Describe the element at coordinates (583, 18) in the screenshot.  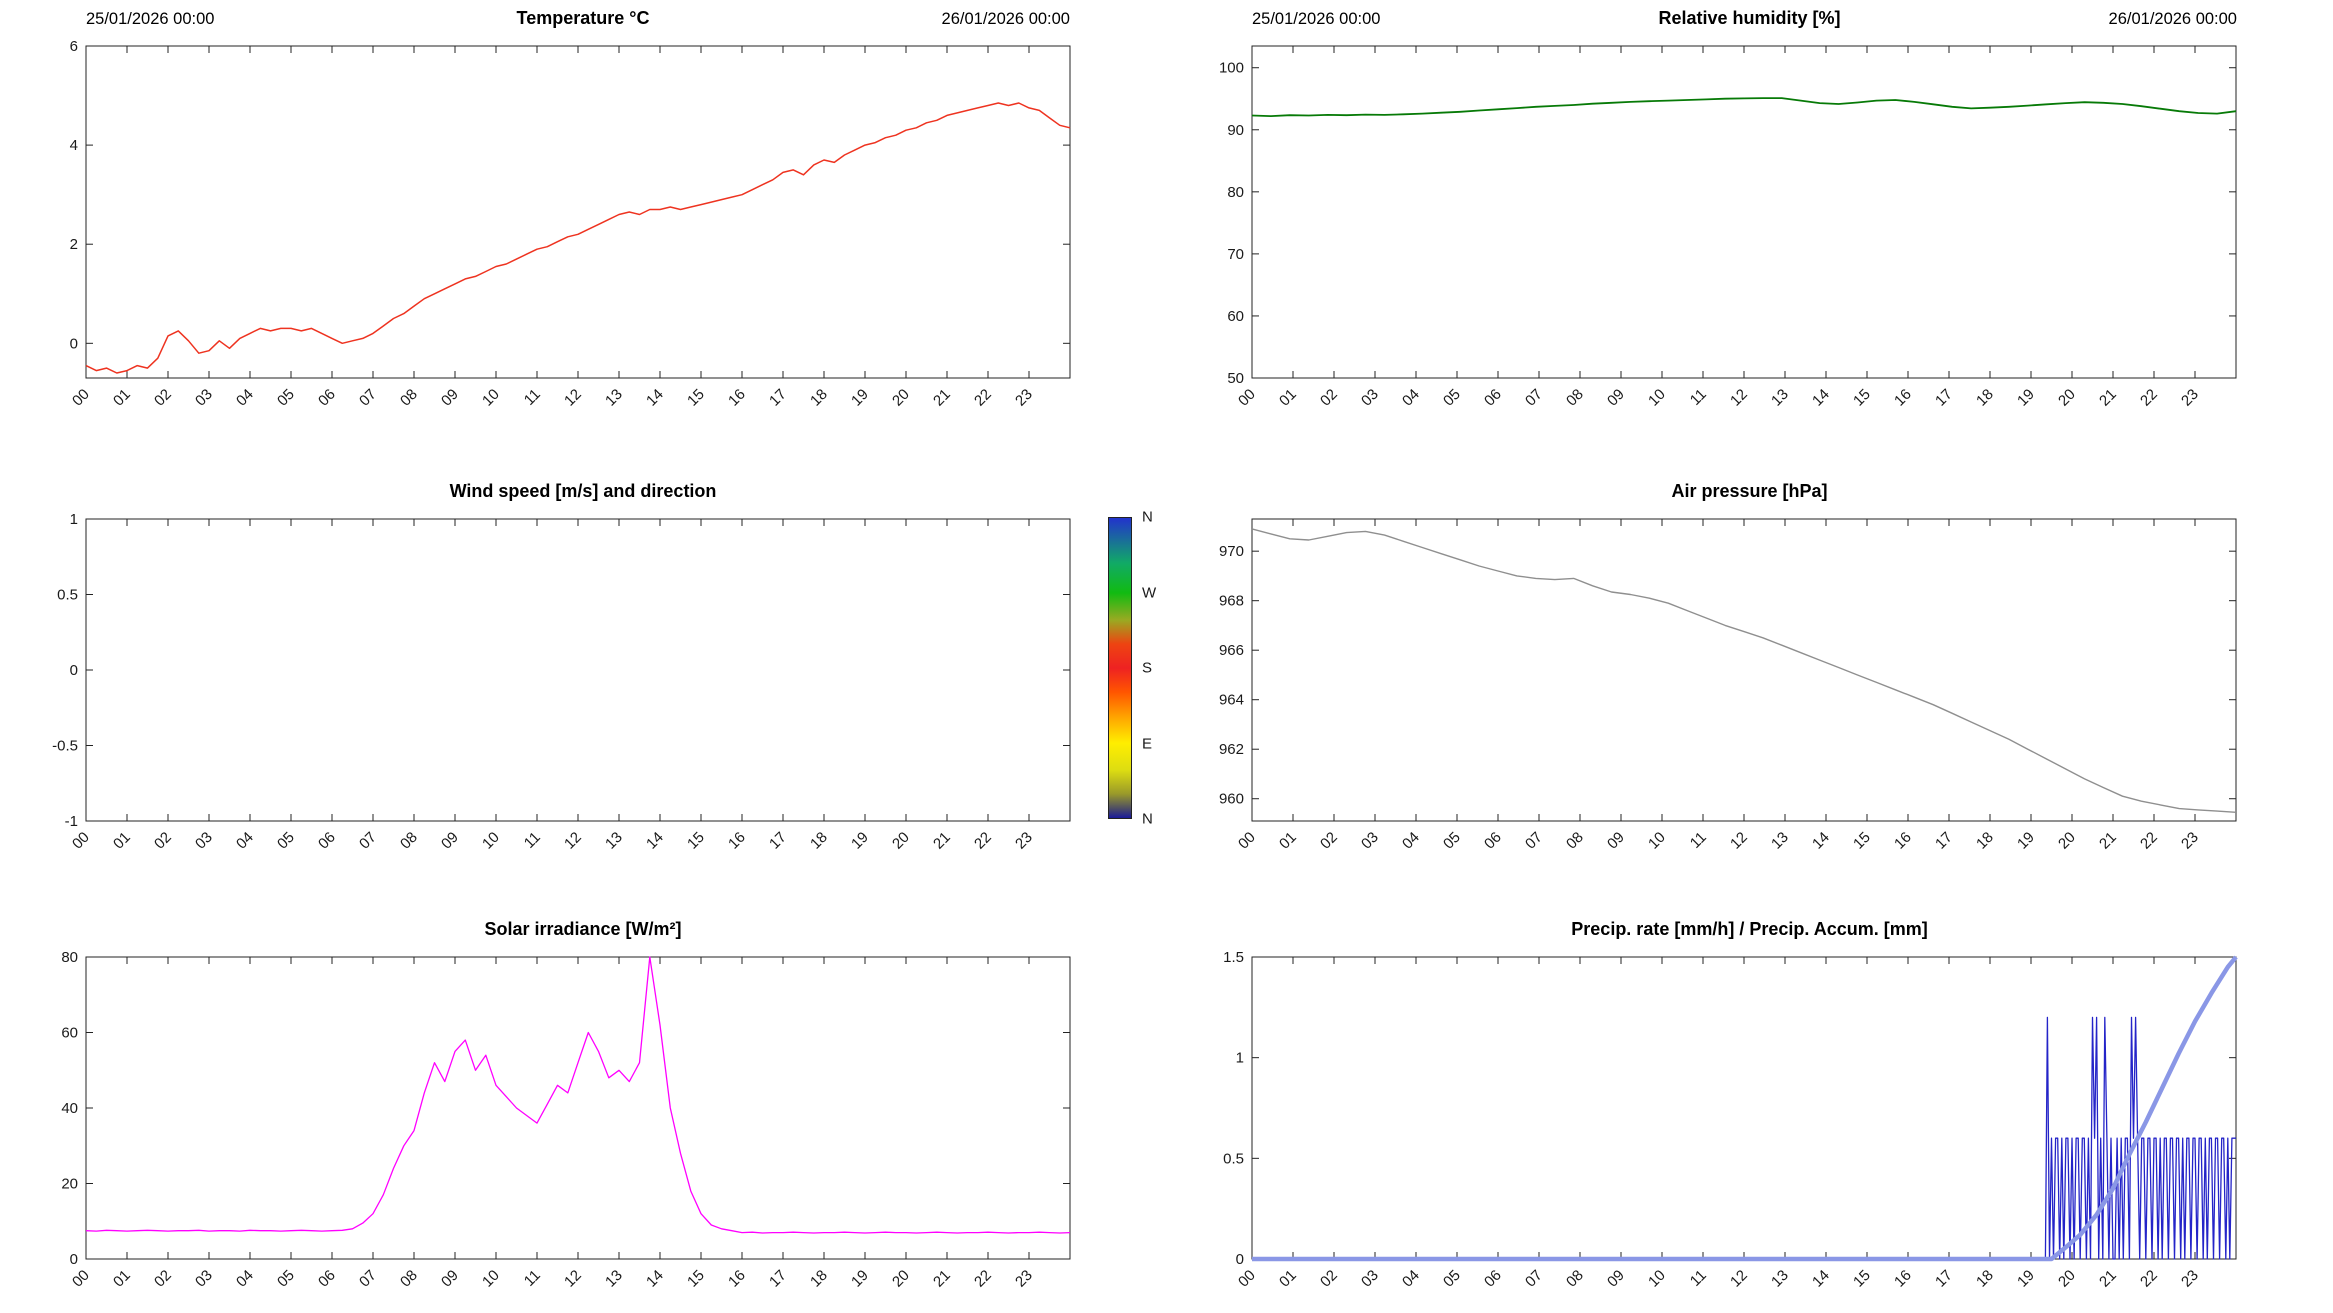
I see `temperature-chart-title: Temperature °C` at that location.